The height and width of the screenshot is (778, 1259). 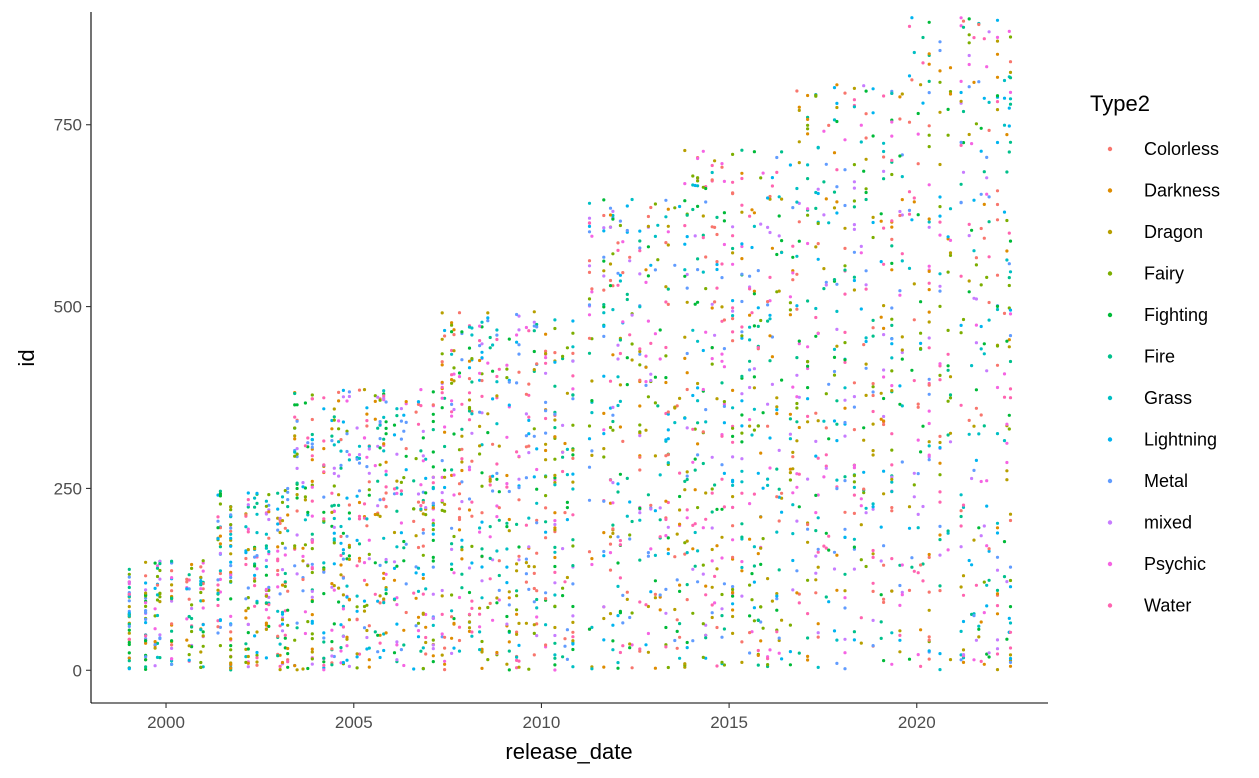 I want to click on legend-key-fighting, so click(x=1110, y=315).